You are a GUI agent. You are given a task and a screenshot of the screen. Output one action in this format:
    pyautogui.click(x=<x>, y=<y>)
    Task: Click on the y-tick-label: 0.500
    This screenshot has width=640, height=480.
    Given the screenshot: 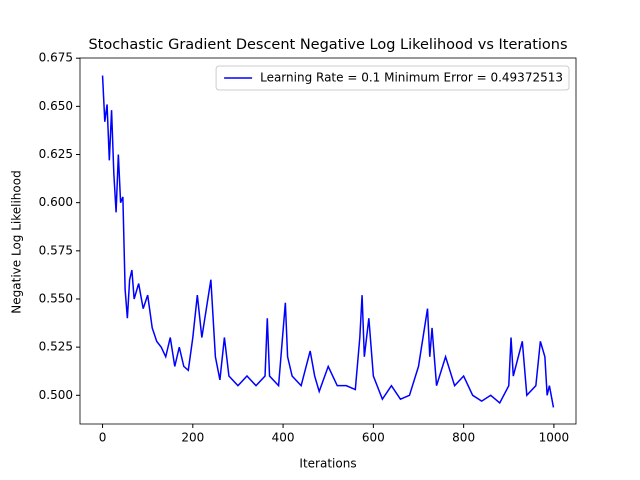 What is the action you would take?
    pyautogui.click(x=56, y=395)
    